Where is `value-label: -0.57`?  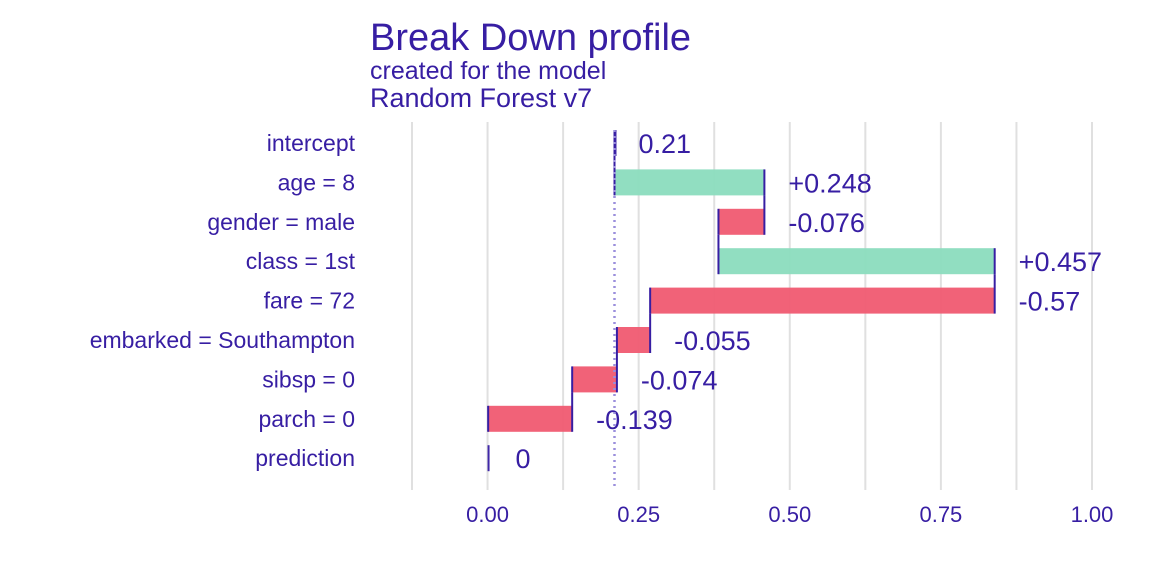 value-label: -0.57 is located at coordinates (1050, 302).